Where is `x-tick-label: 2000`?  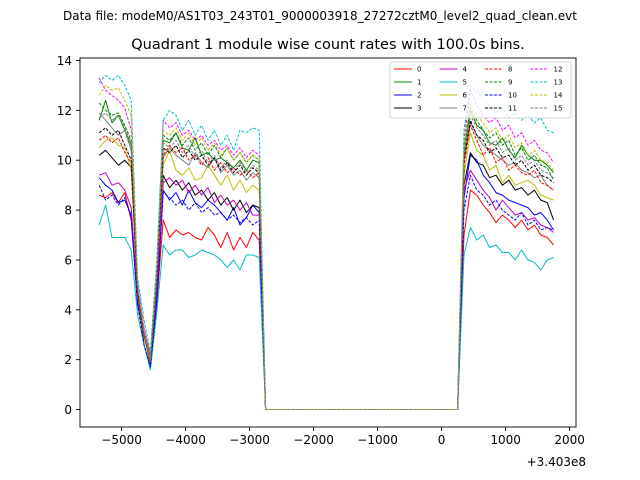
x-tick-label: 2000 is located at coordinates (569, 440).